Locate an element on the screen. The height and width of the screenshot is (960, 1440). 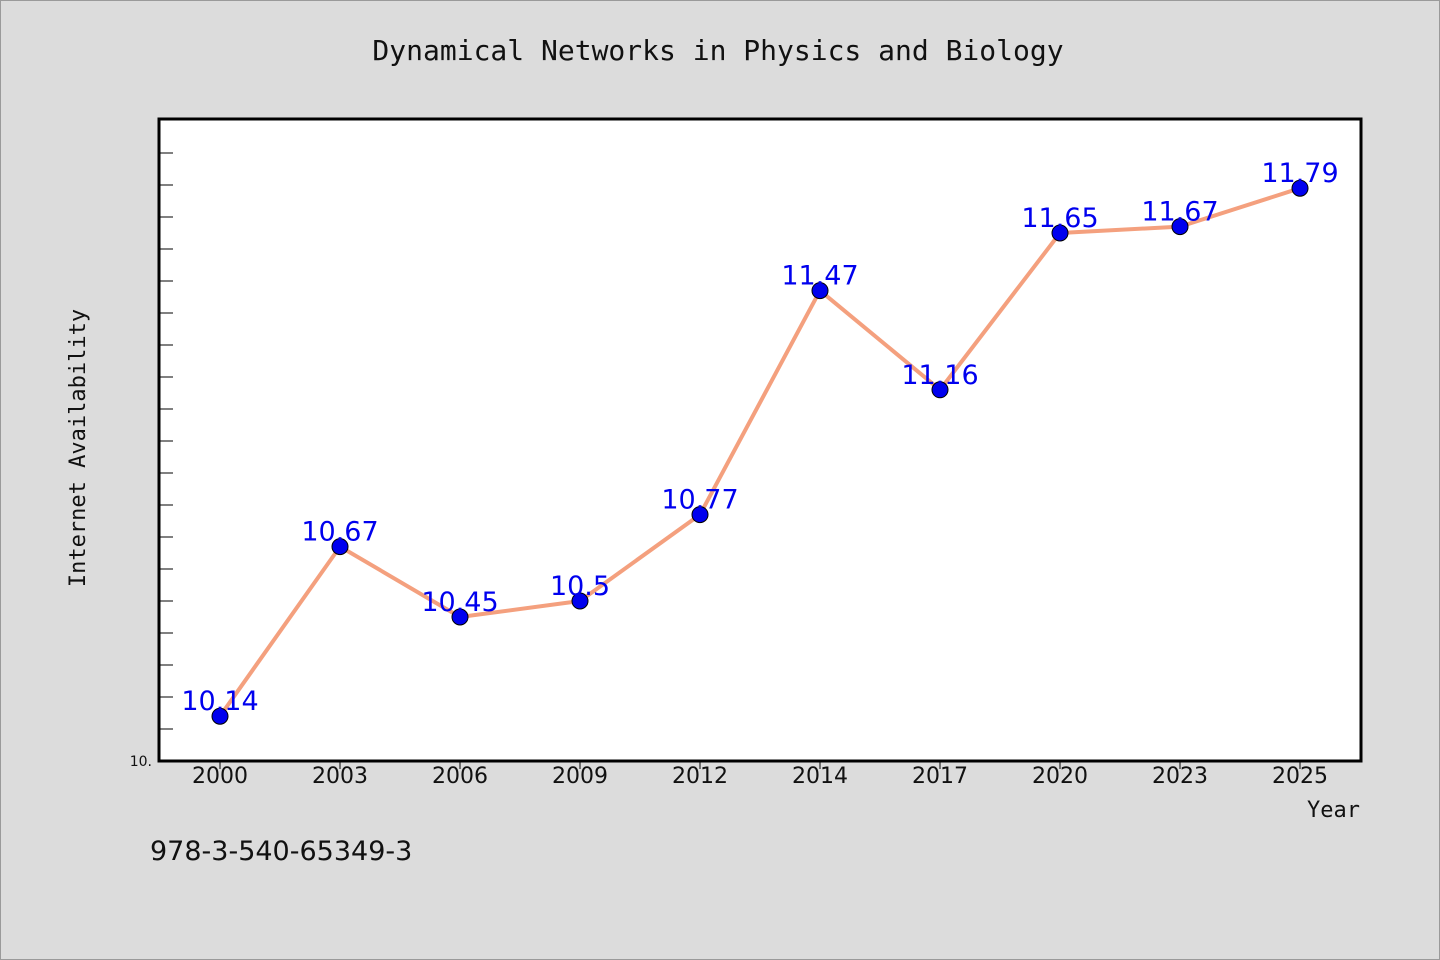
x-tick-label: 2000 is located at coordinates (220, 776).